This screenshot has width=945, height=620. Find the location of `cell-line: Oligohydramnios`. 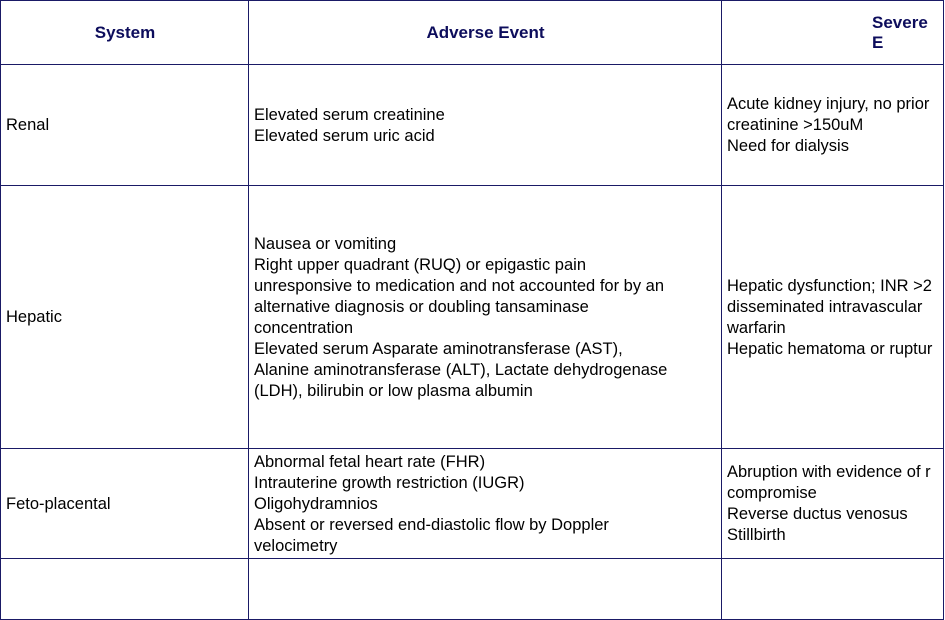

cell-line: Oligohydramnios is located at coordinates (316, 503).